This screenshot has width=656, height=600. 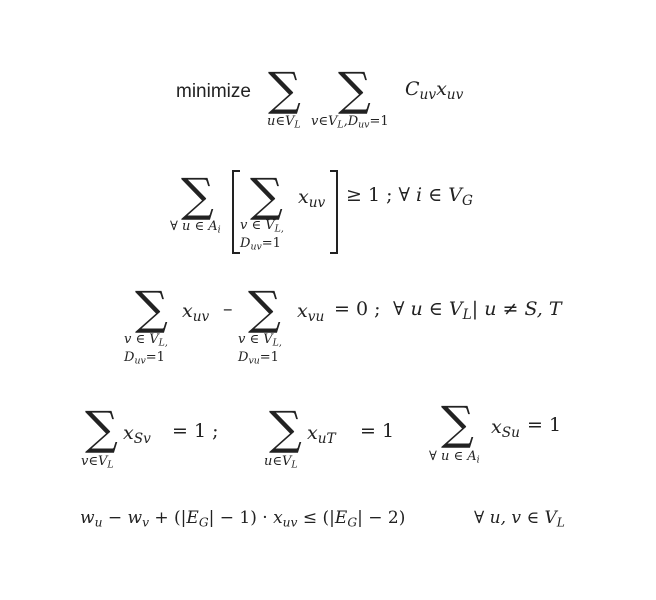 I want to click on sum-index-b: u∈VL, so click(x=281, y=462).